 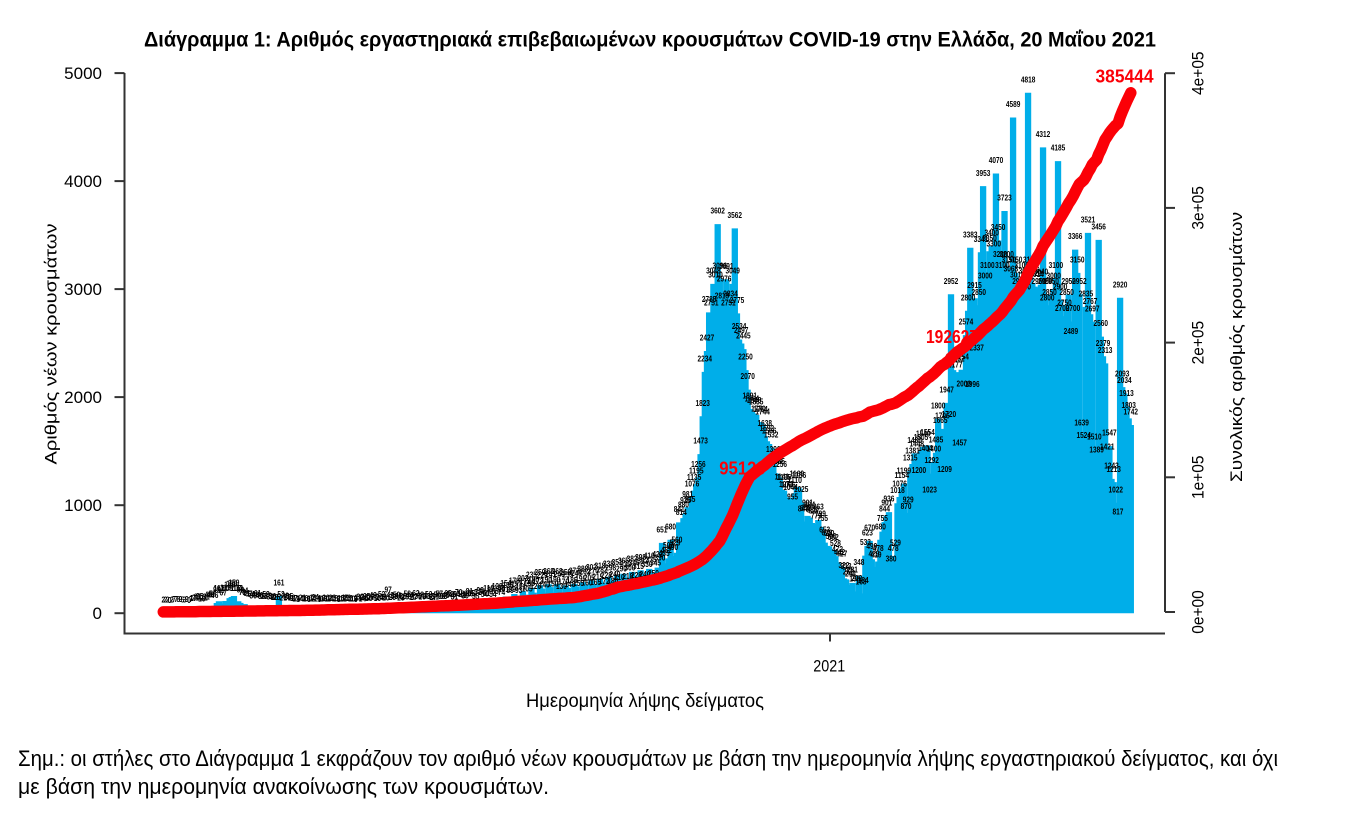 What do you see at coordinates (582, 569) in the screenshot?
I see `svg-text: 288` at bounding box center [582, 569].